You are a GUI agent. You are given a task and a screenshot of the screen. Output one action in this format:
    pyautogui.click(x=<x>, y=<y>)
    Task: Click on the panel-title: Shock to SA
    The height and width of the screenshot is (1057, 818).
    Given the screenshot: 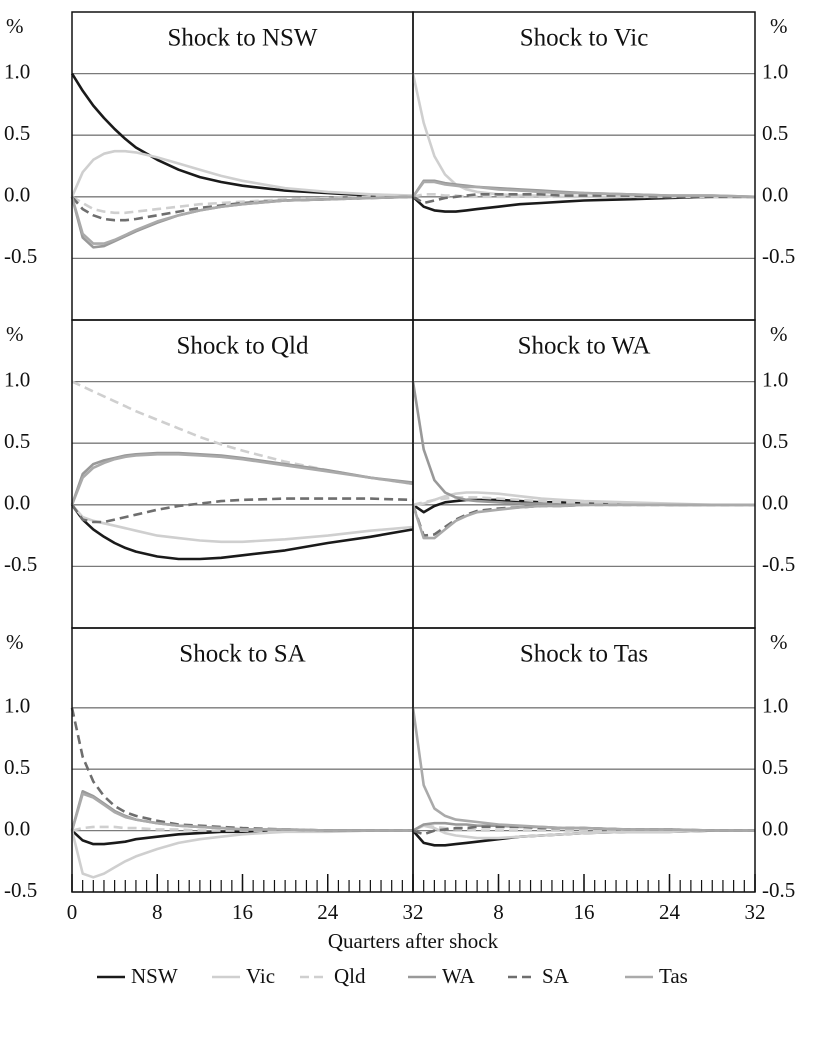 What is the action you would take?
    pyautogui.click(x=242, y=654)
    